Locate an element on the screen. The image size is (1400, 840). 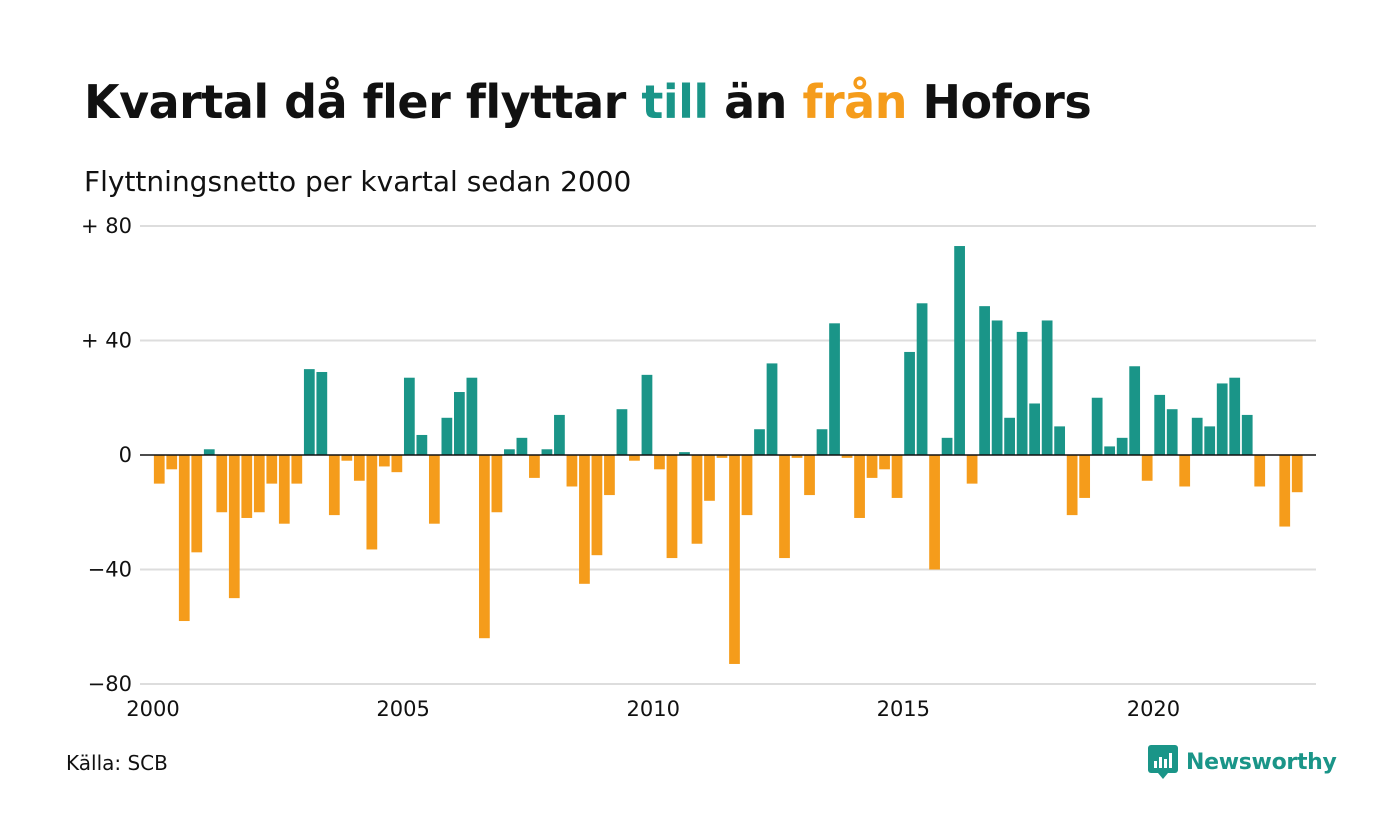
bar-2015-q1 is located at coordinates (909, 403).